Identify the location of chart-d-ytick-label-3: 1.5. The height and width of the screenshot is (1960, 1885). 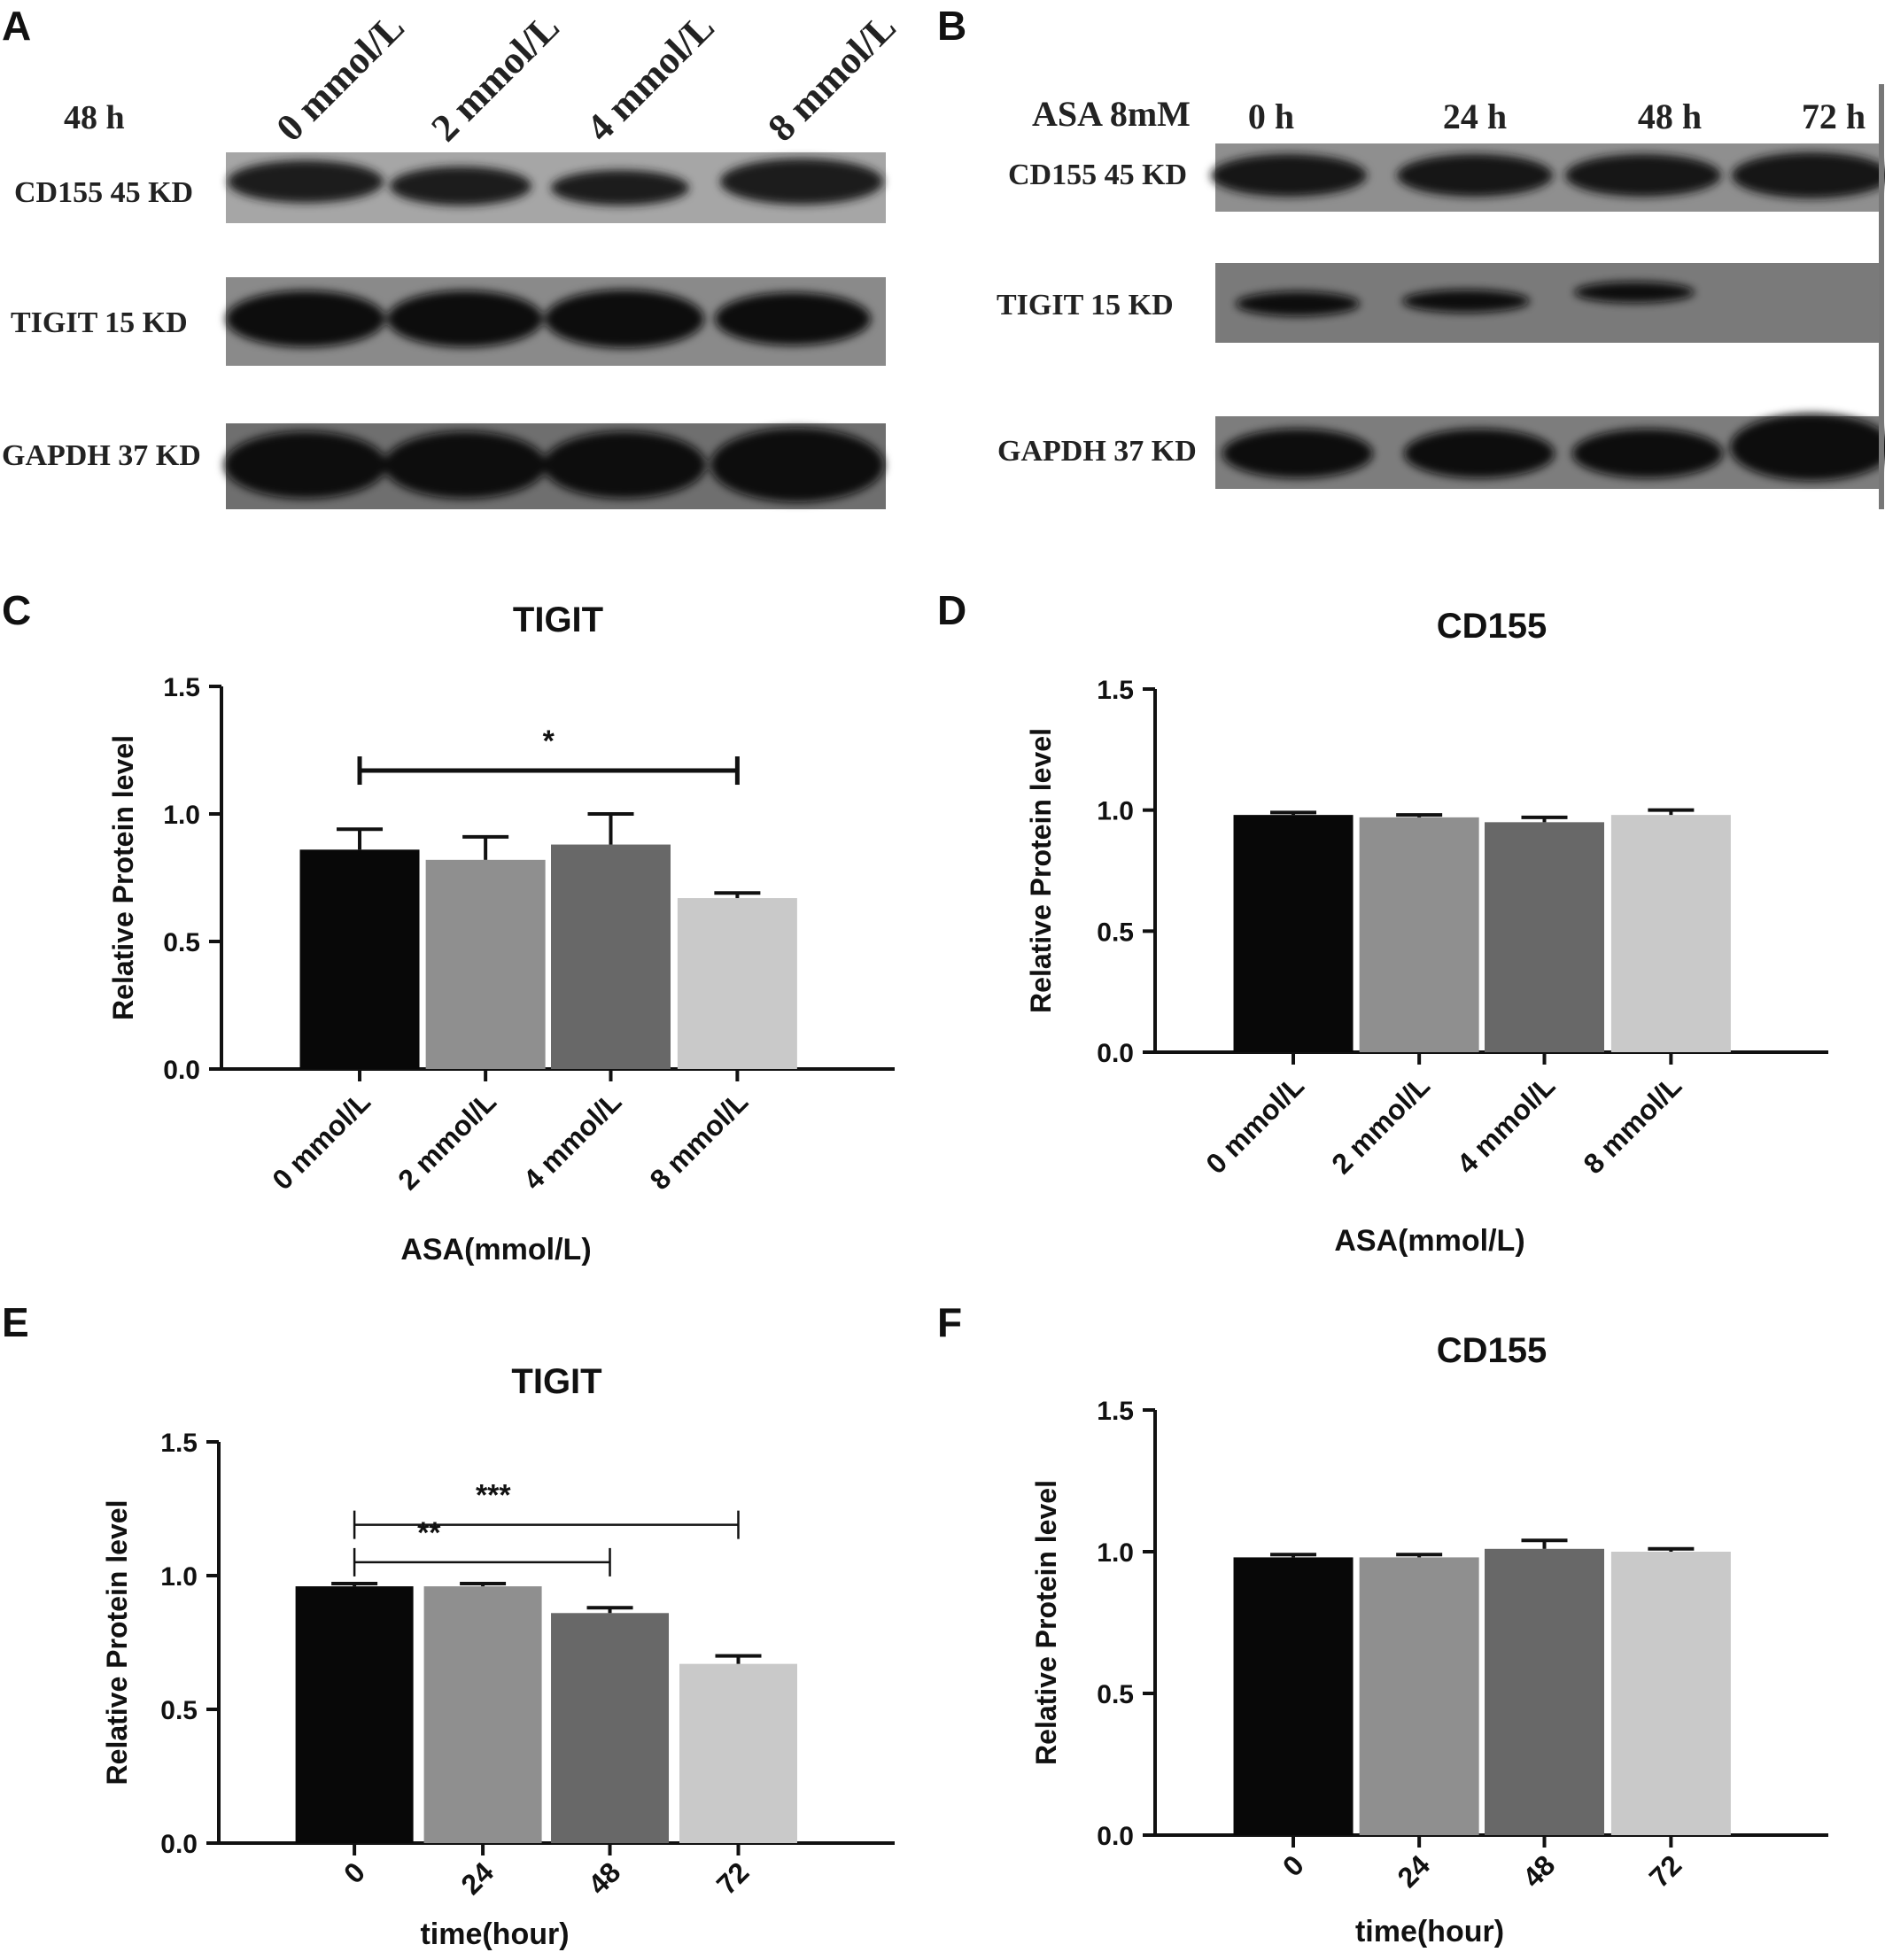
(1115, 690).